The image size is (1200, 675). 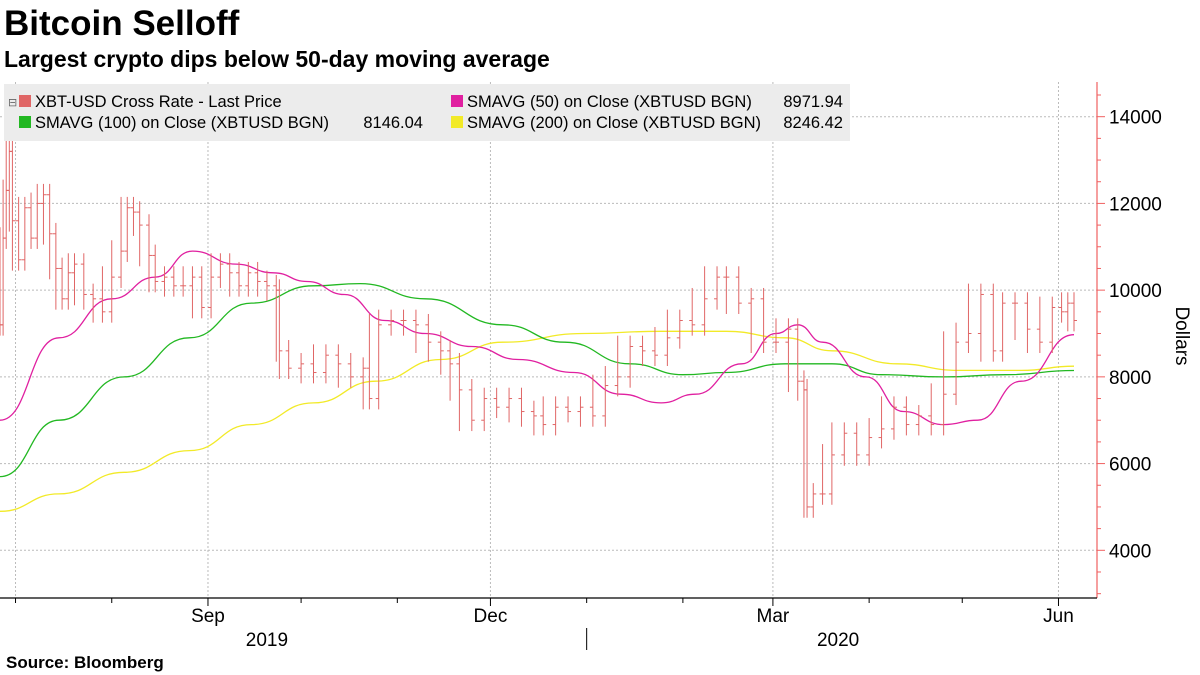 What do you see at coordinates (12, 103) in the screenshot?
I see `legend-expand-icon: ⊟` at bounding box center [12, 103].